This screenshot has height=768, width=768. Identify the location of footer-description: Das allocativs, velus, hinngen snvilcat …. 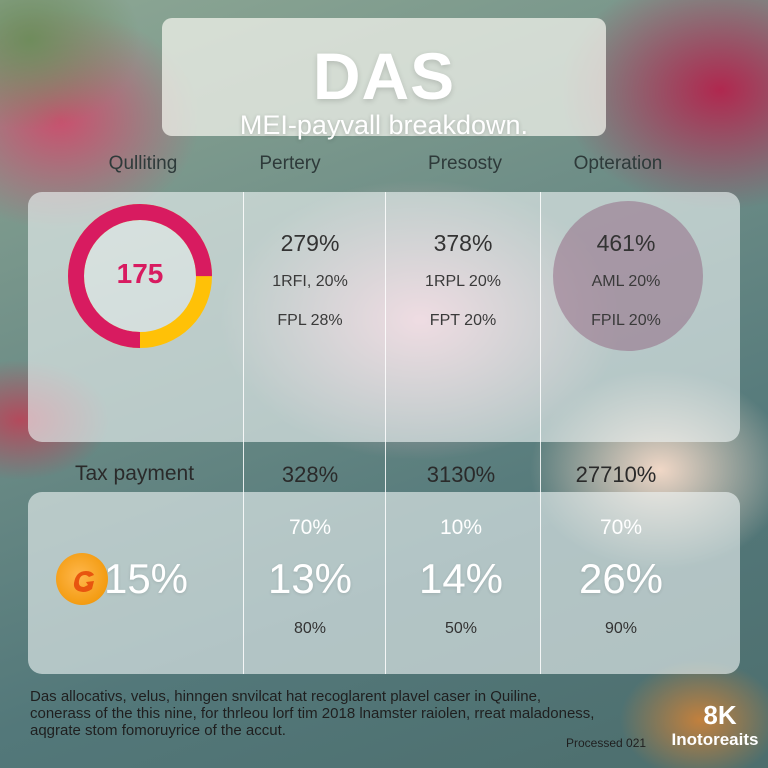
(330, 713).